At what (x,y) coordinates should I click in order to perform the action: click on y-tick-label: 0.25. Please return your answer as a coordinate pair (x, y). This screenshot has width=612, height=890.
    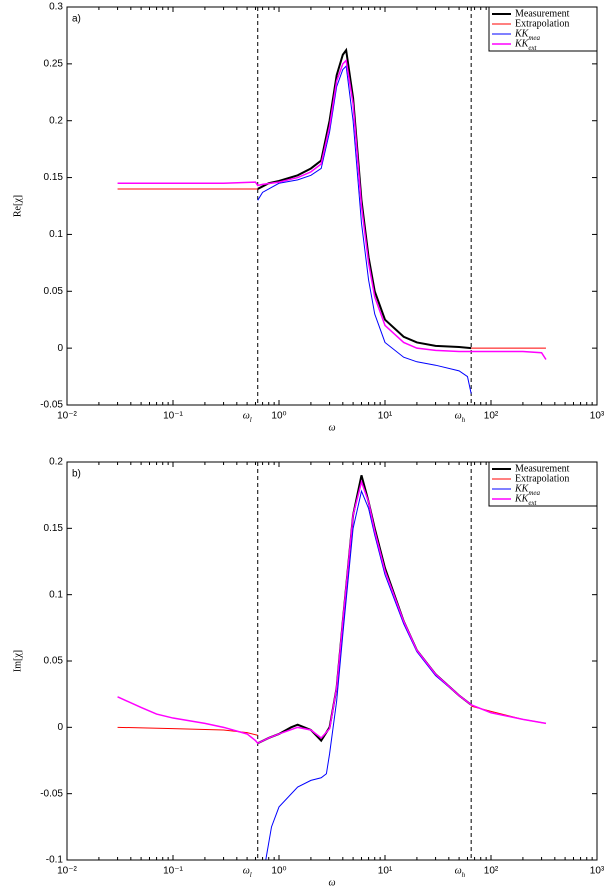
    Looking at the image, I should click on (54, 63).